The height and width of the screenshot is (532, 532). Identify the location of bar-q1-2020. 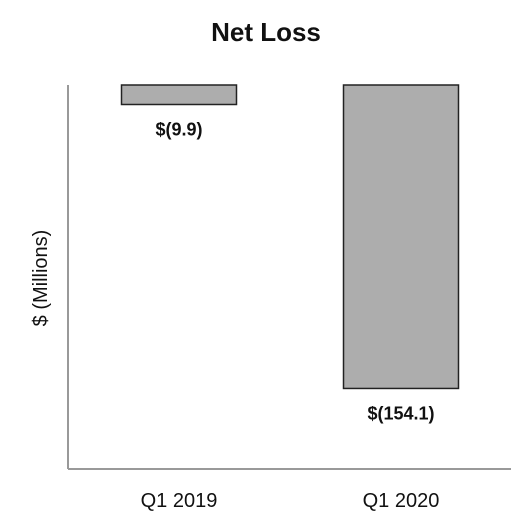
(401, 237).